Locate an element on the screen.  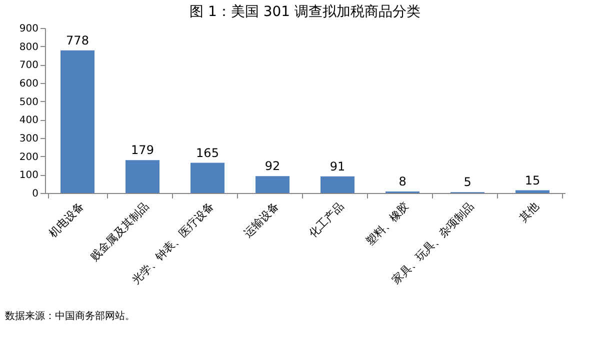
data-label: 165 is located at coordinates (207, 153).